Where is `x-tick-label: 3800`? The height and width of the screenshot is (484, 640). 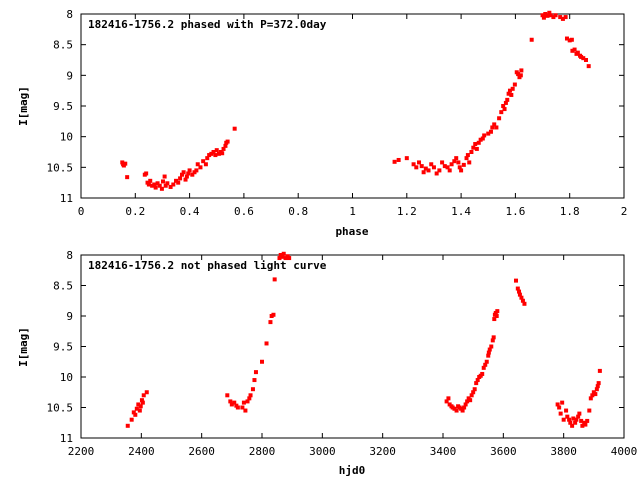
x-tick-label: 3800 is located at coordinates (563, 451).